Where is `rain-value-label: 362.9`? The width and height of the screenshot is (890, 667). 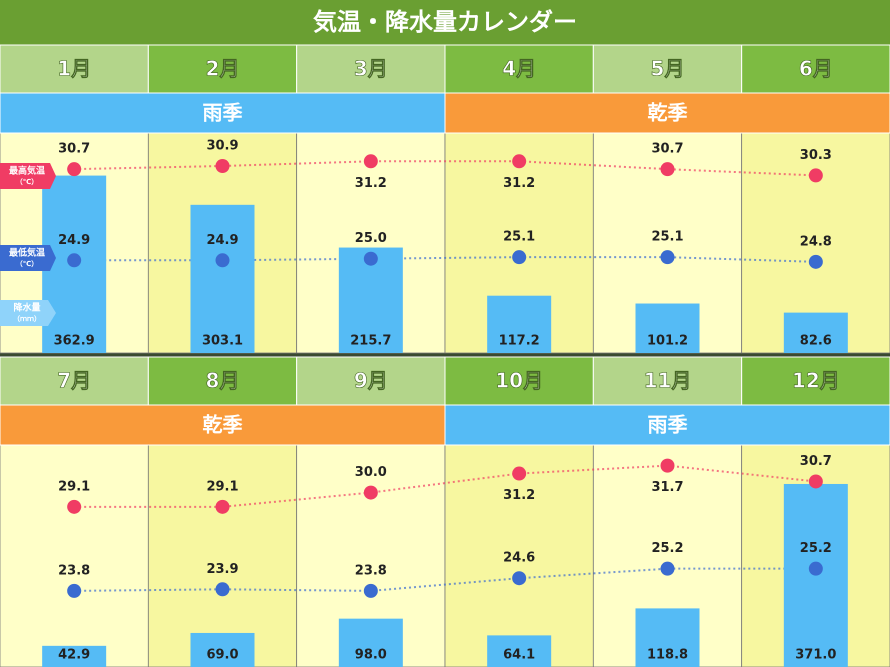
rain-value-label: 362.9 is located at coordinates (74, 341).